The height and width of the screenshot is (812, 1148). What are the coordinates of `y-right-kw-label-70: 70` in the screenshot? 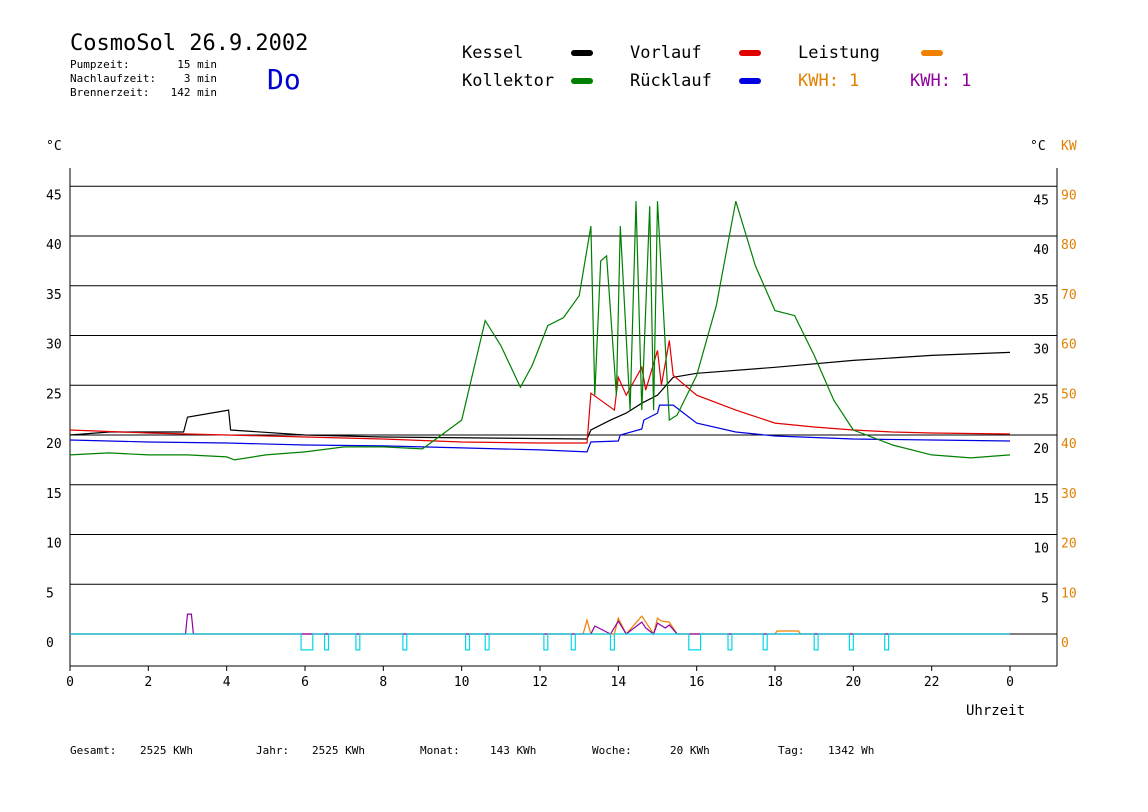 It's located at (1069, 295).